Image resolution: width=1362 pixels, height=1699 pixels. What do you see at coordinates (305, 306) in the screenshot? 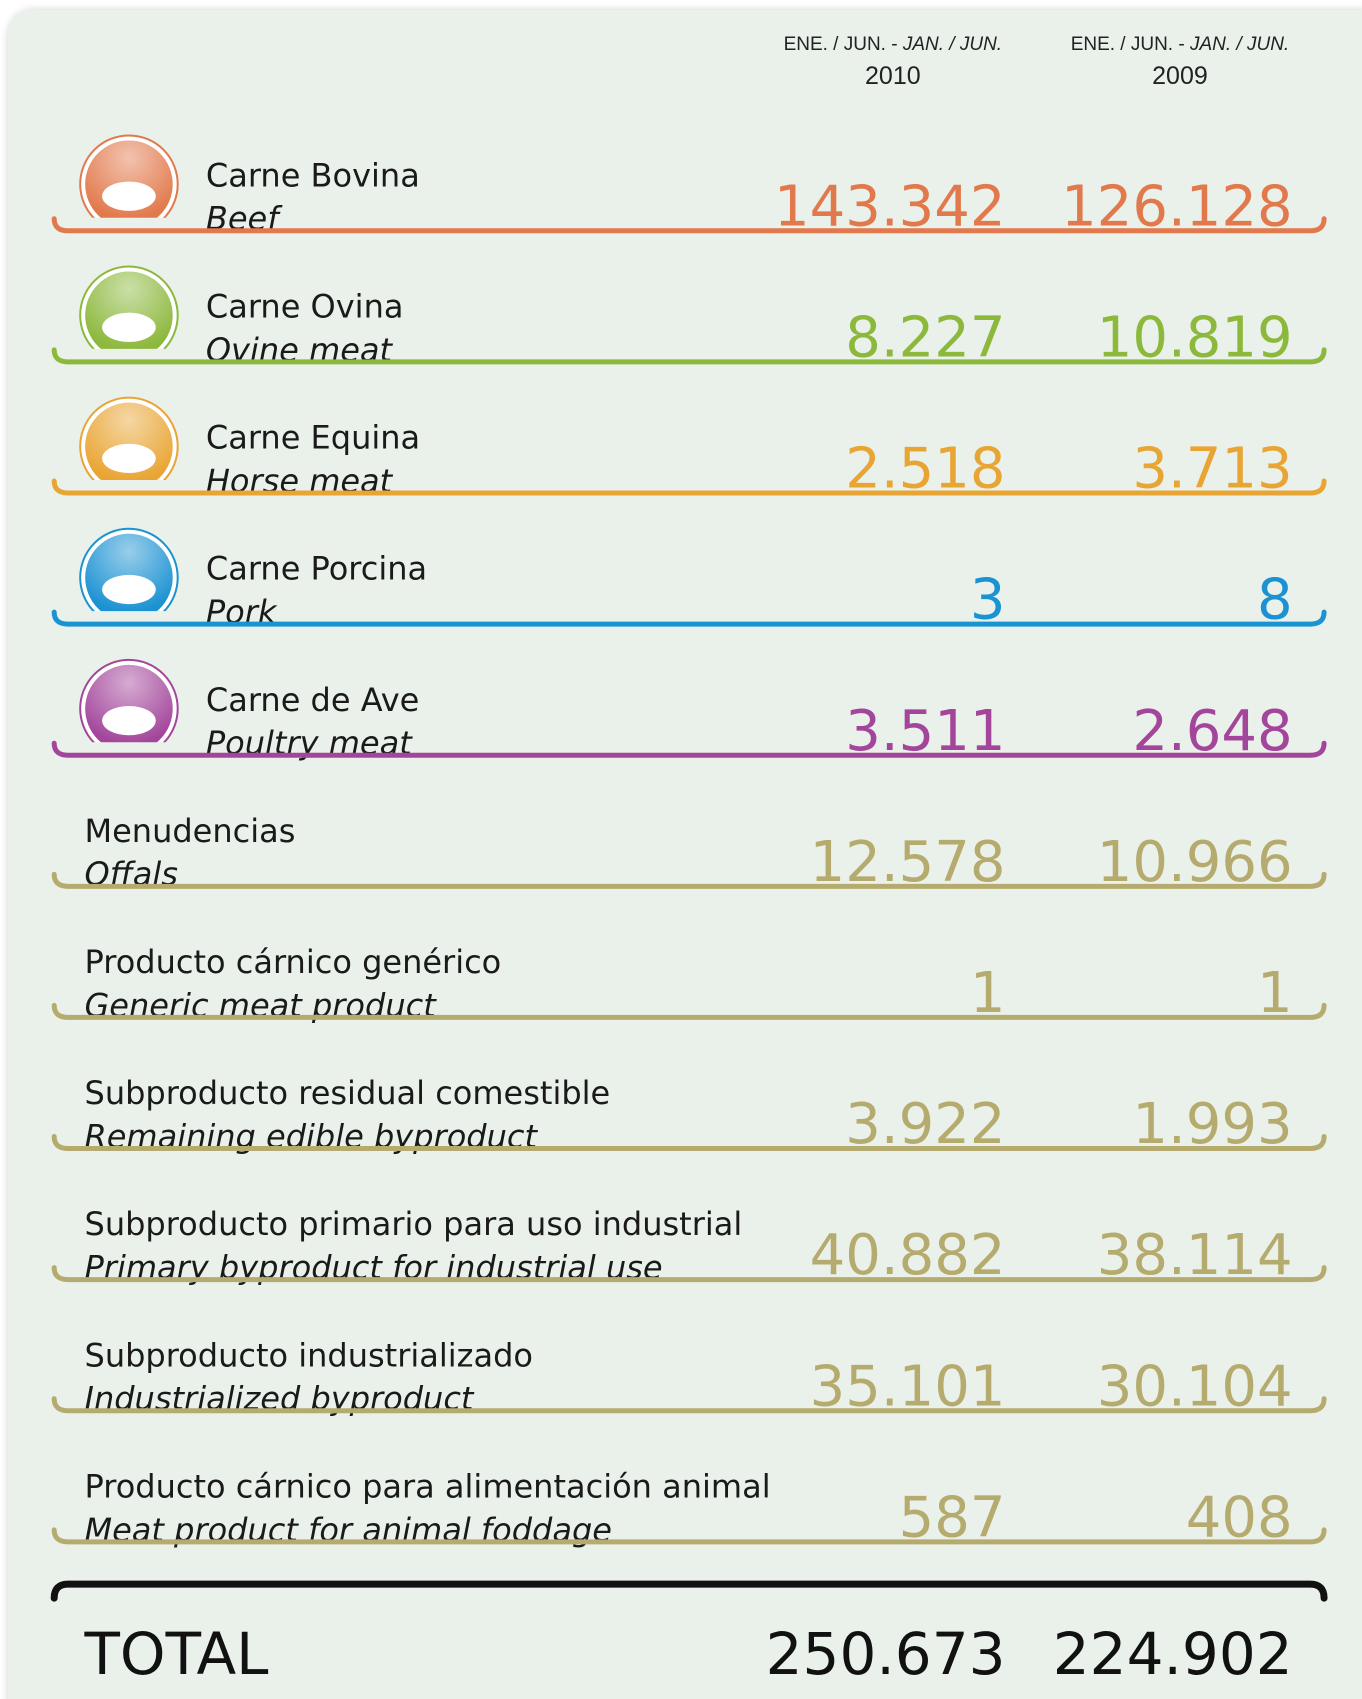
I see `row-label-es: Carne Ovina` at bounding box center [305, 306].